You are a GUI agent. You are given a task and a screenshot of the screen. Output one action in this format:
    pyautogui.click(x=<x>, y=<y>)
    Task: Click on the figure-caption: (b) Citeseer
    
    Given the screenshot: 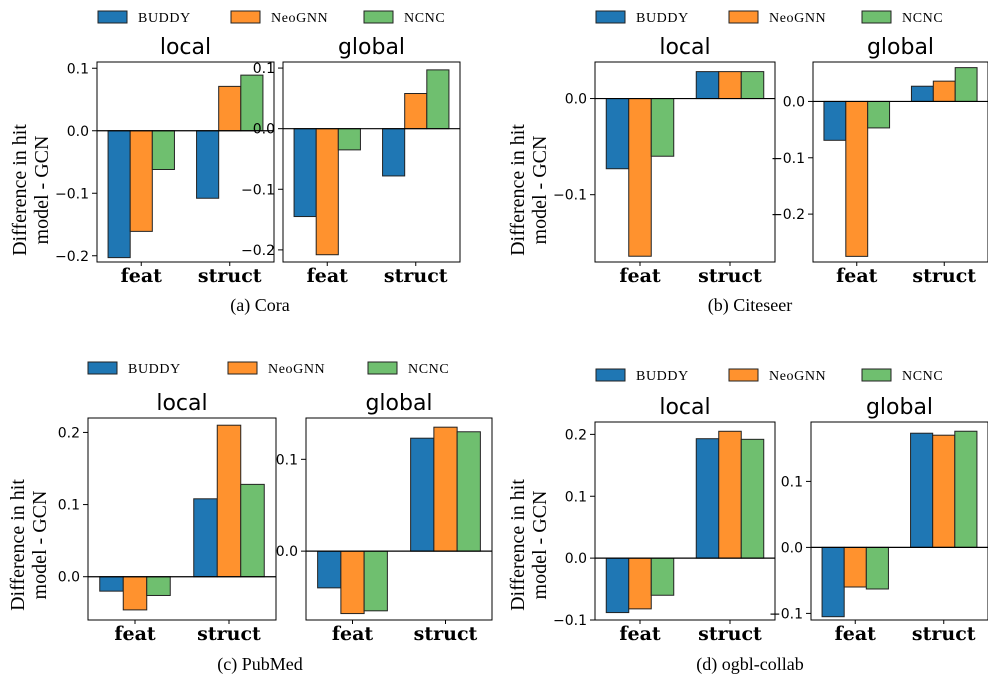 What is the action you would take?
    pyautogui.click(x=750, y=305)
    